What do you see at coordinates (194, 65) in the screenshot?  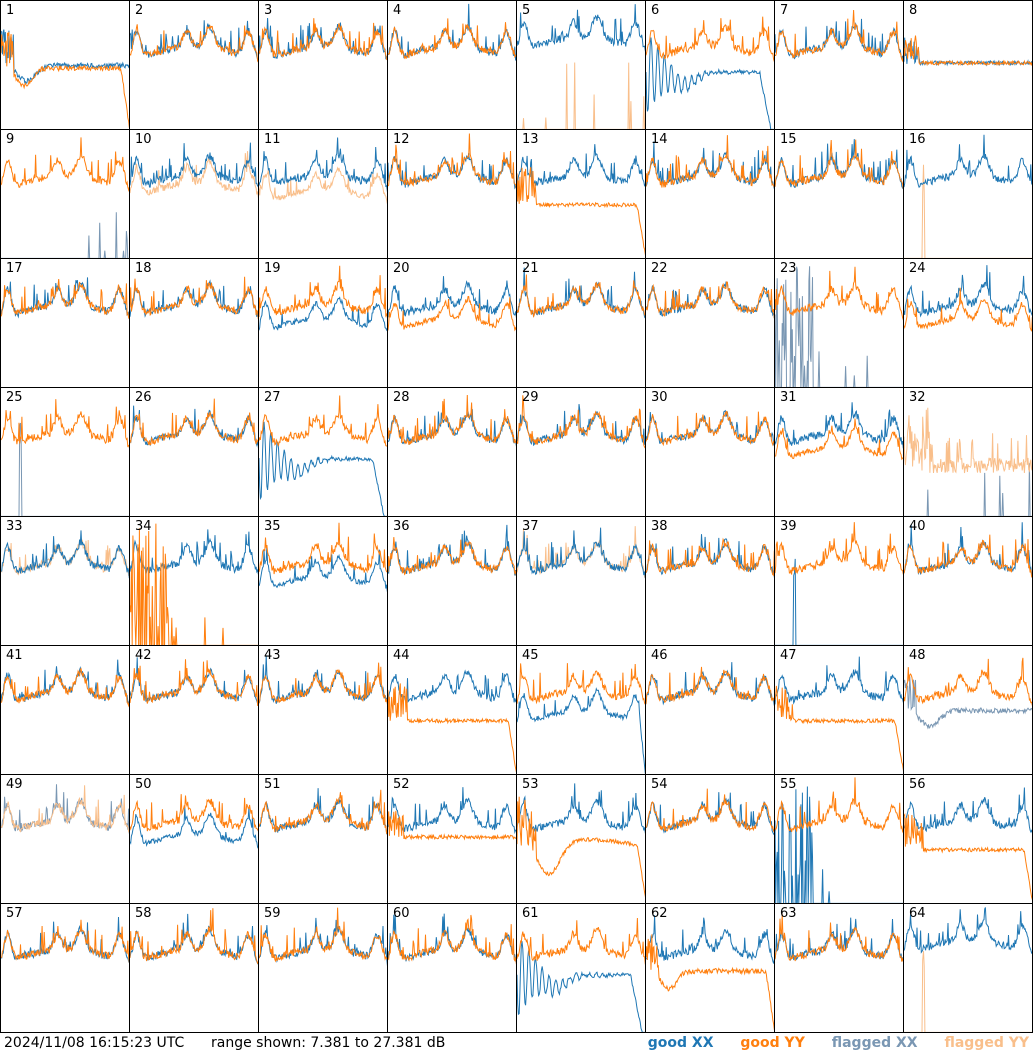 I see `panel-2: 2` at bounding box center [194, 65].